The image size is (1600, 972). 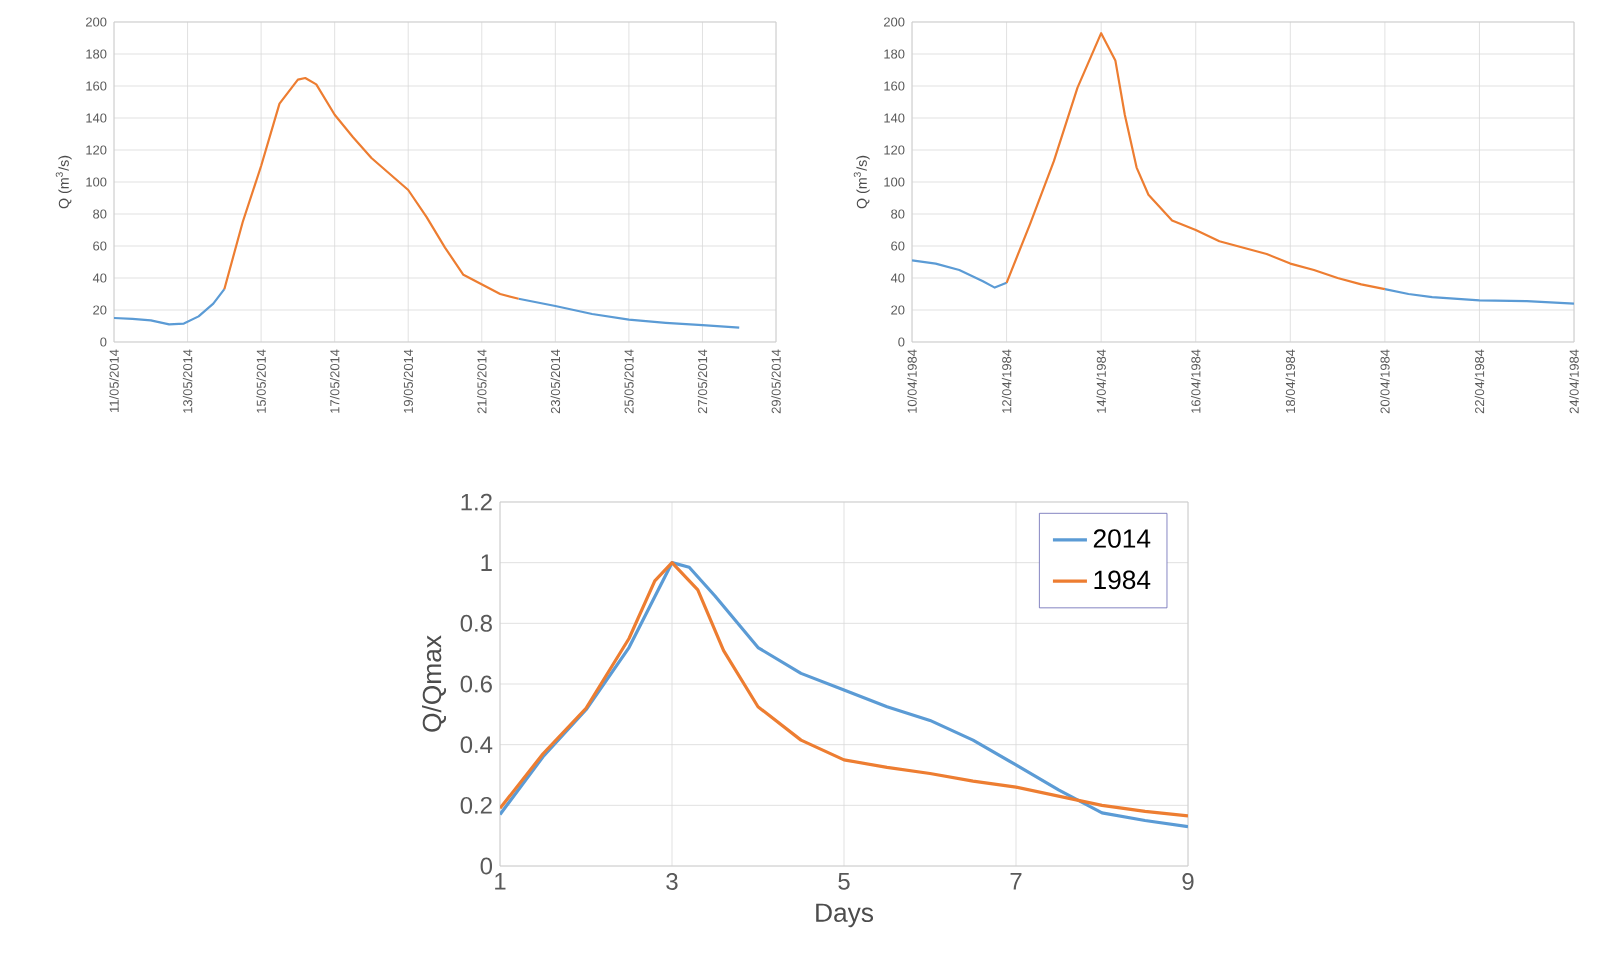 What do you see at coordinates (486, 866) in the screenshot?
I see `y-tick-label: 0` at bounding box center [486, 866].